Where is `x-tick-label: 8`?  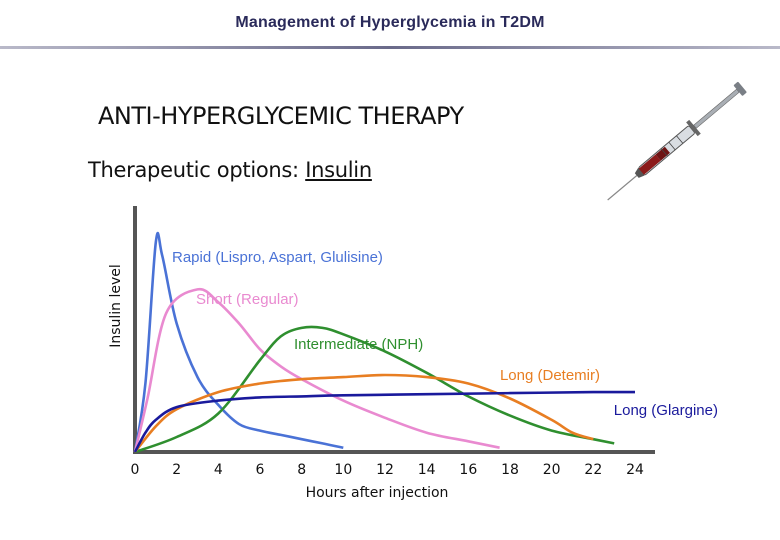 x-tick-label: 8 is located at coordinates (301, 470).